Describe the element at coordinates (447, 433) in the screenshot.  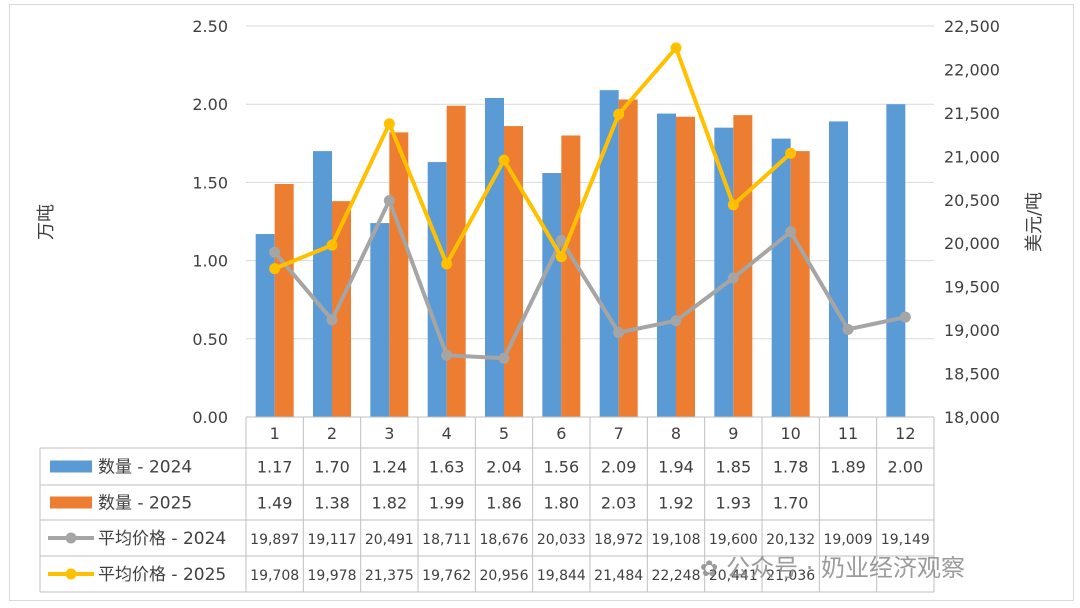
I see `x-tick-label: 4` at that location.